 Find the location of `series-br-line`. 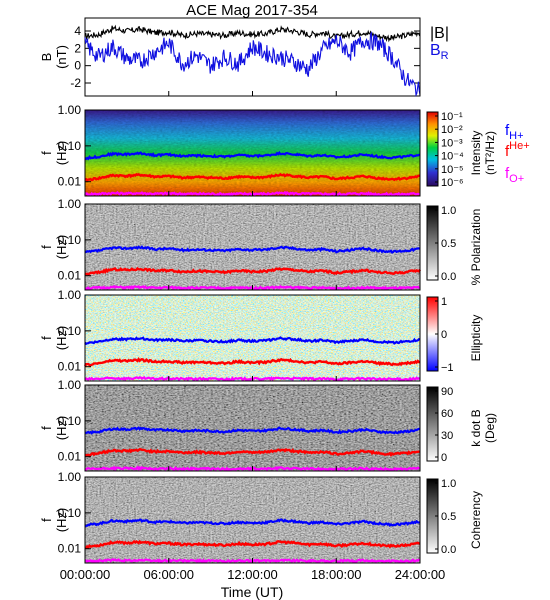

series-br-line is located at coordinates (252, 64).